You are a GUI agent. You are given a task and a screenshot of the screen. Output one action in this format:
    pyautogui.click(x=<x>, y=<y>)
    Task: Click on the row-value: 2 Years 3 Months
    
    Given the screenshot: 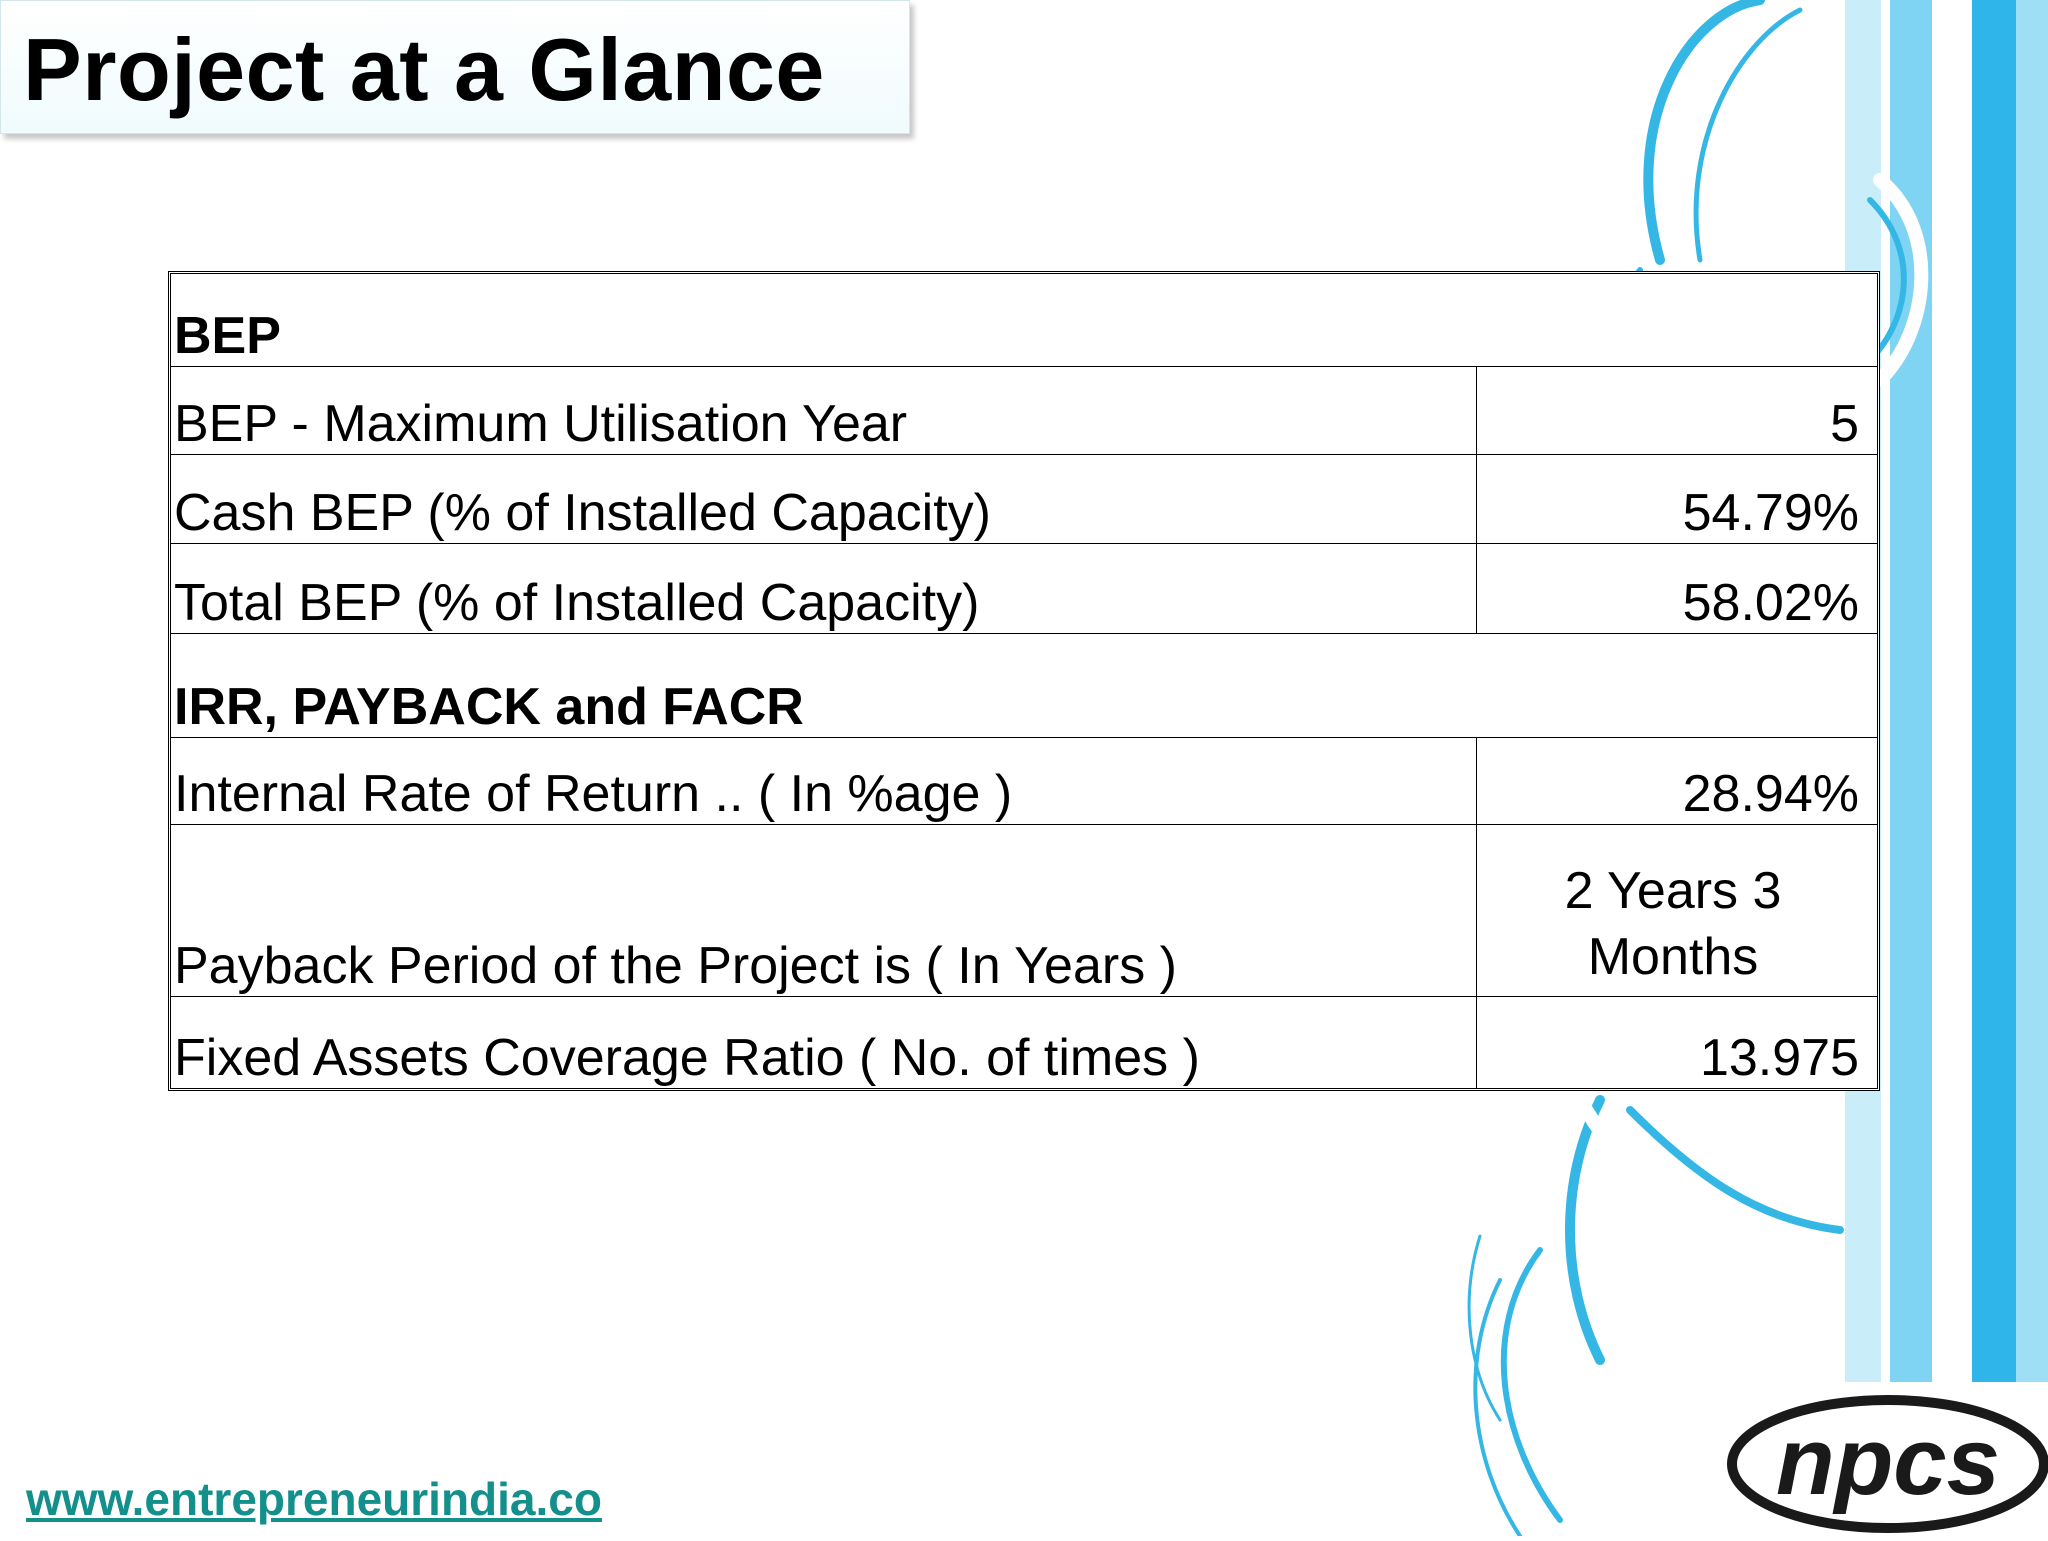 What is the action you would take?
    pyautogui.click(x=1676, y=910)
    